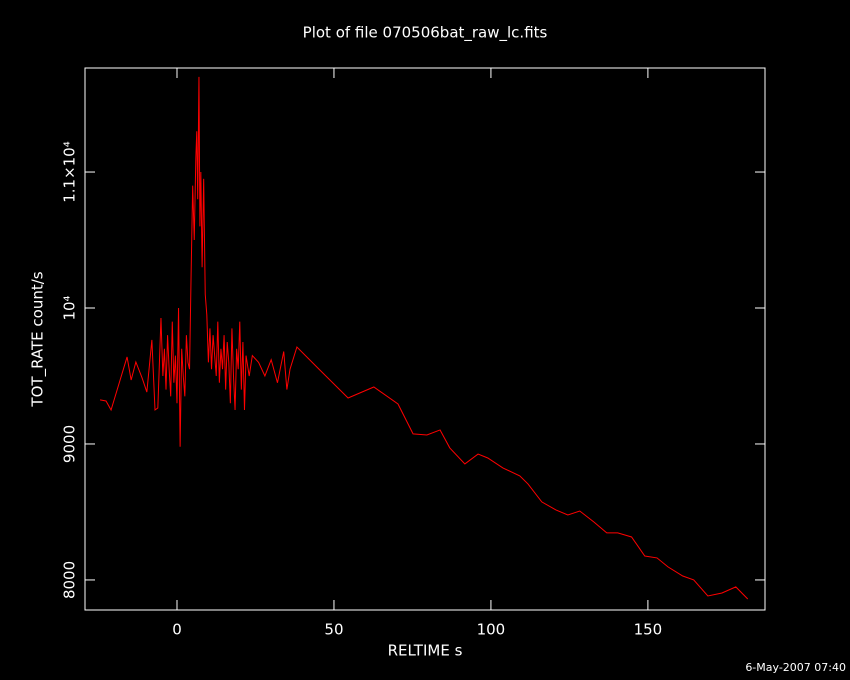 The image size is (850, 680). I want to click on x-tick-label: 50, so click(333, 630).